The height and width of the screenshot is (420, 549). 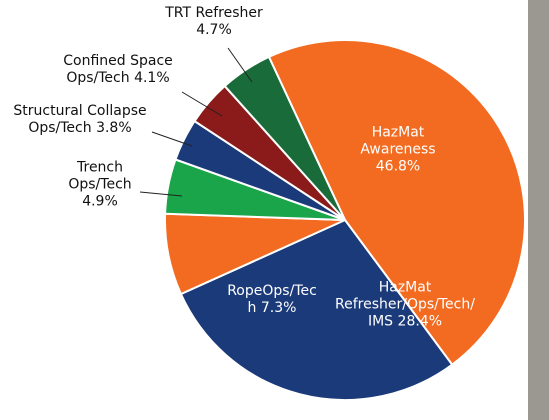 What do you see at coordinates (214, 13) in the screenshot?
I see `category-label: TRT Refresher` at bounding box center [214, 13].